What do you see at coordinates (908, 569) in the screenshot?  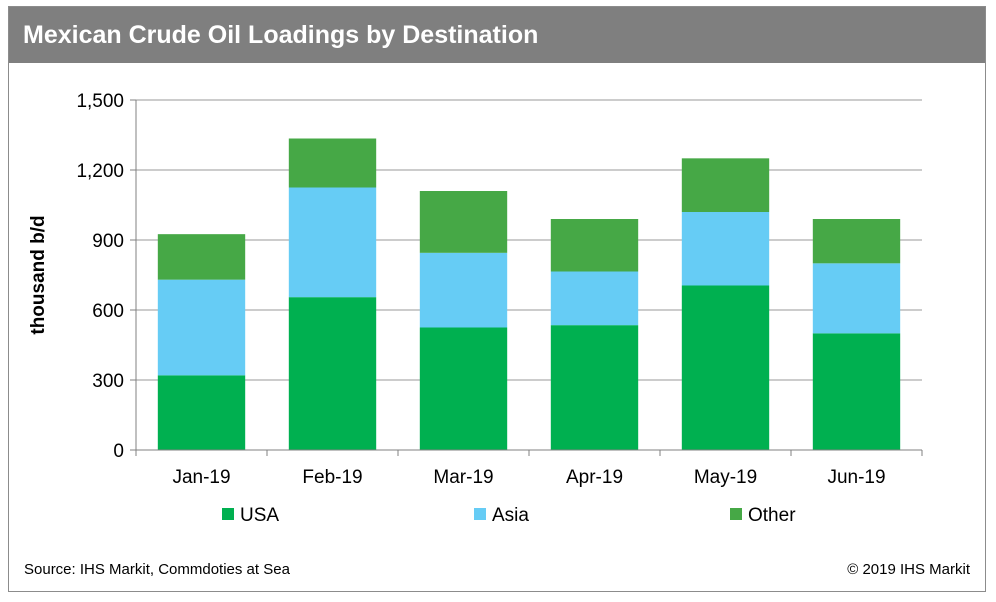 I see `copyright-note: © 2019 IHS Markit` at bounding box center [908, 569].